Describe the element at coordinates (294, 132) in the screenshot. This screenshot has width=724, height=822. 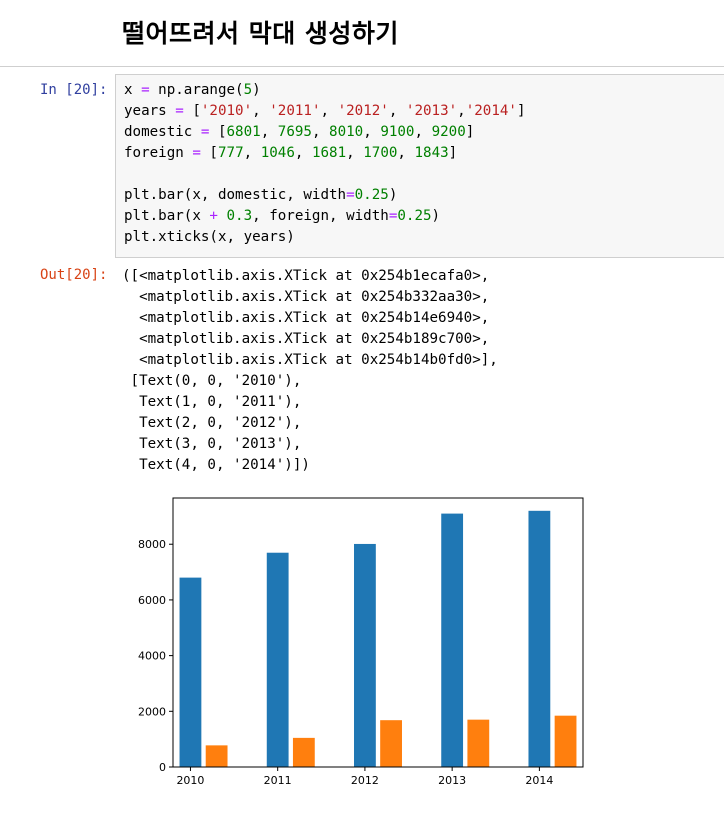
I see `code-token: 7695` at that location.